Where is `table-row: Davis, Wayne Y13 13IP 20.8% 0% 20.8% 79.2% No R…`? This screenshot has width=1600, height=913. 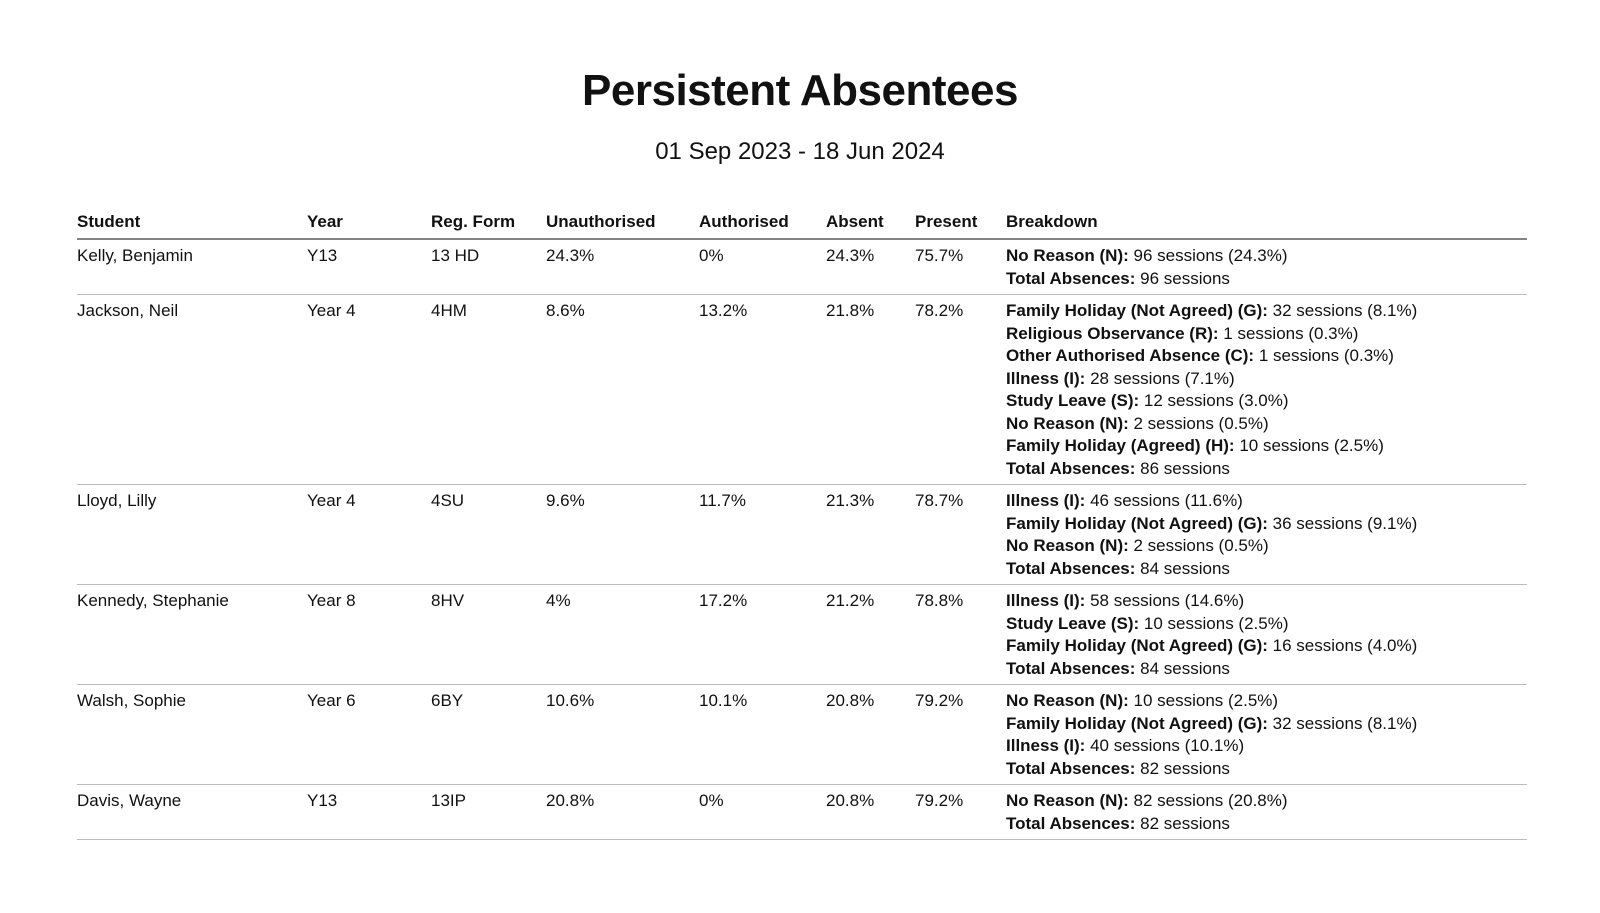
table-row: Davis, Wayne Y13 13IP 20.8% 0% 20.8% 79.2% No R… is located at coordinates (802, 812).